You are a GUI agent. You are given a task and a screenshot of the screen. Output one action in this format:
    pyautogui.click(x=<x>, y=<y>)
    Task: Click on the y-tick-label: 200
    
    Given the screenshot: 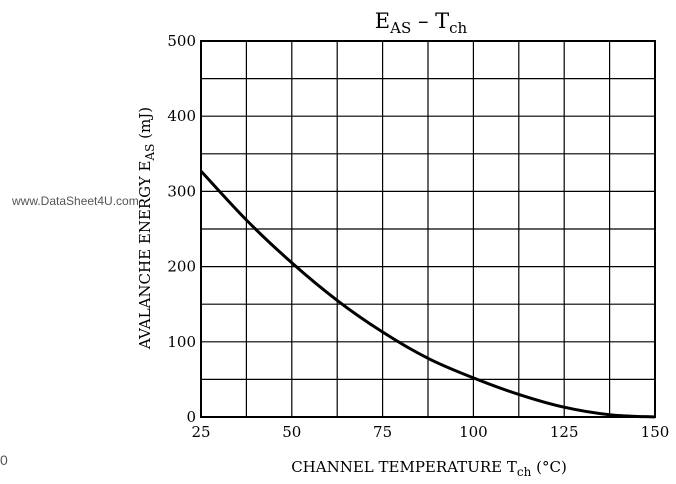 What is the action you would take?
    pyautogui.click(x=181, y=267)
    